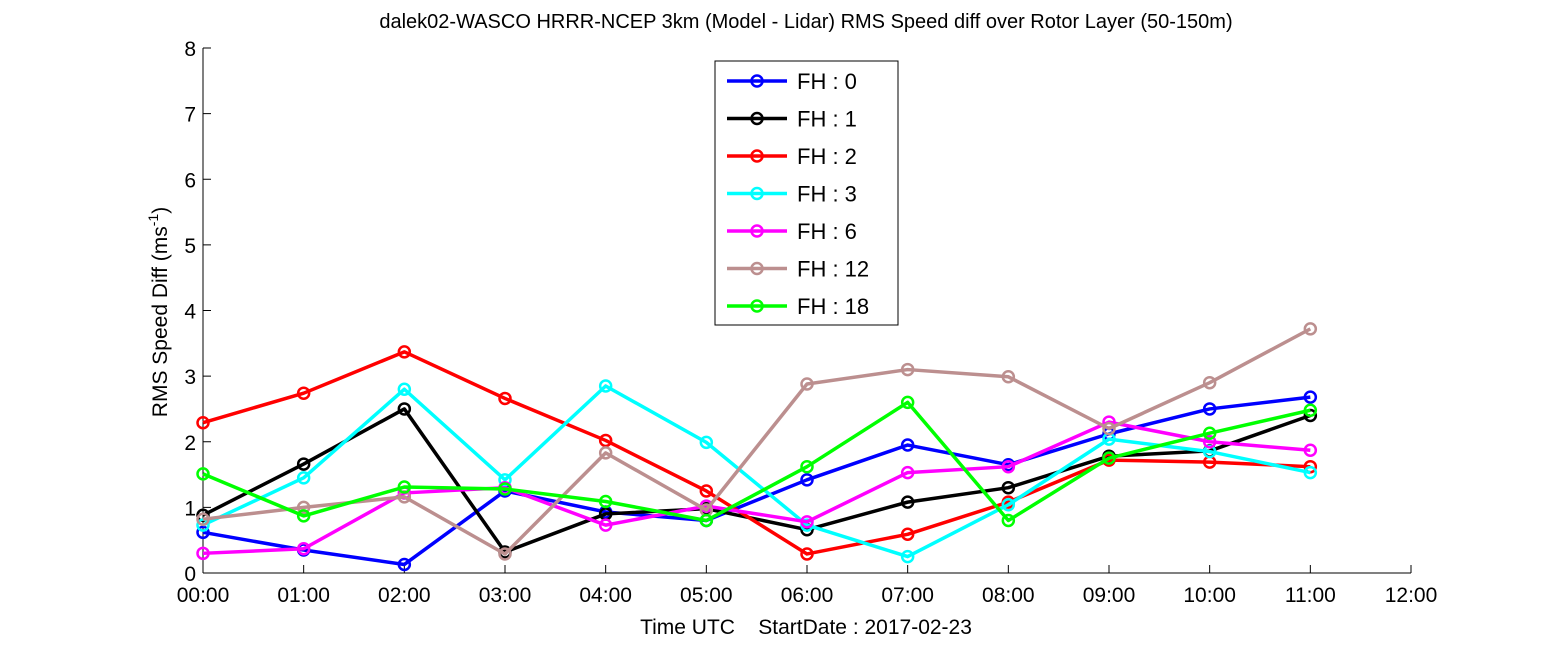 This screenshot has height=656, width=1559. Describe the element at coordinates (807, 595) in the screenshot. I see `x-tick-label: 06:00` at that location.